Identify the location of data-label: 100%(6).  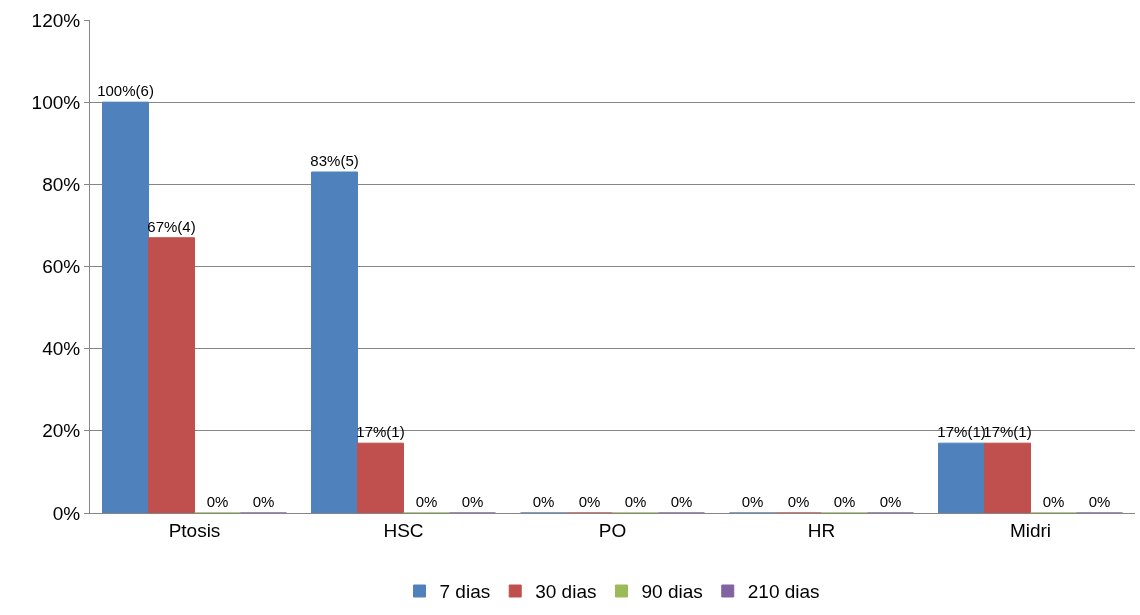
(125, 91).